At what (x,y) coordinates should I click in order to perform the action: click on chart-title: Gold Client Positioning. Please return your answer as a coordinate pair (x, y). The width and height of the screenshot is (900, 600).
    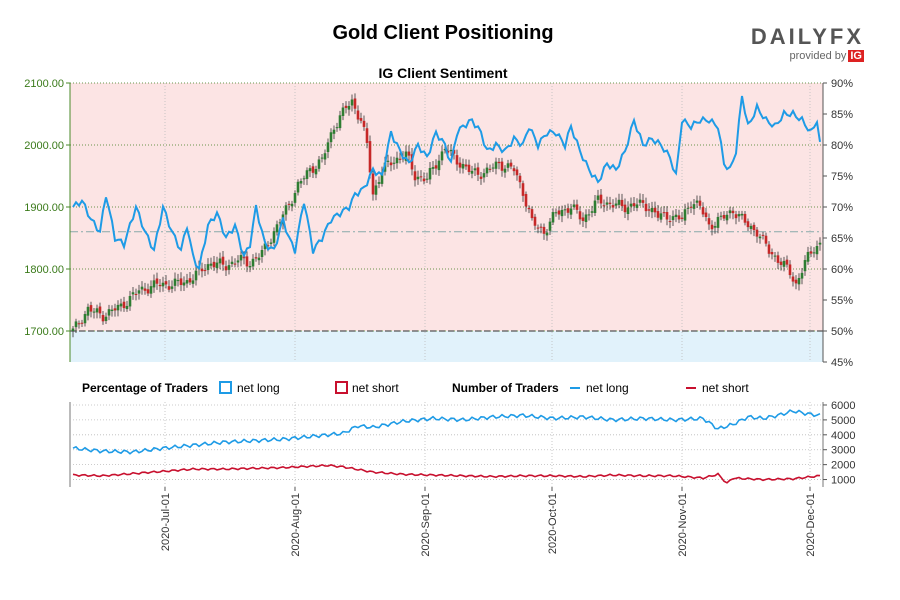
    Looking at the image, I should click on (443, 33).